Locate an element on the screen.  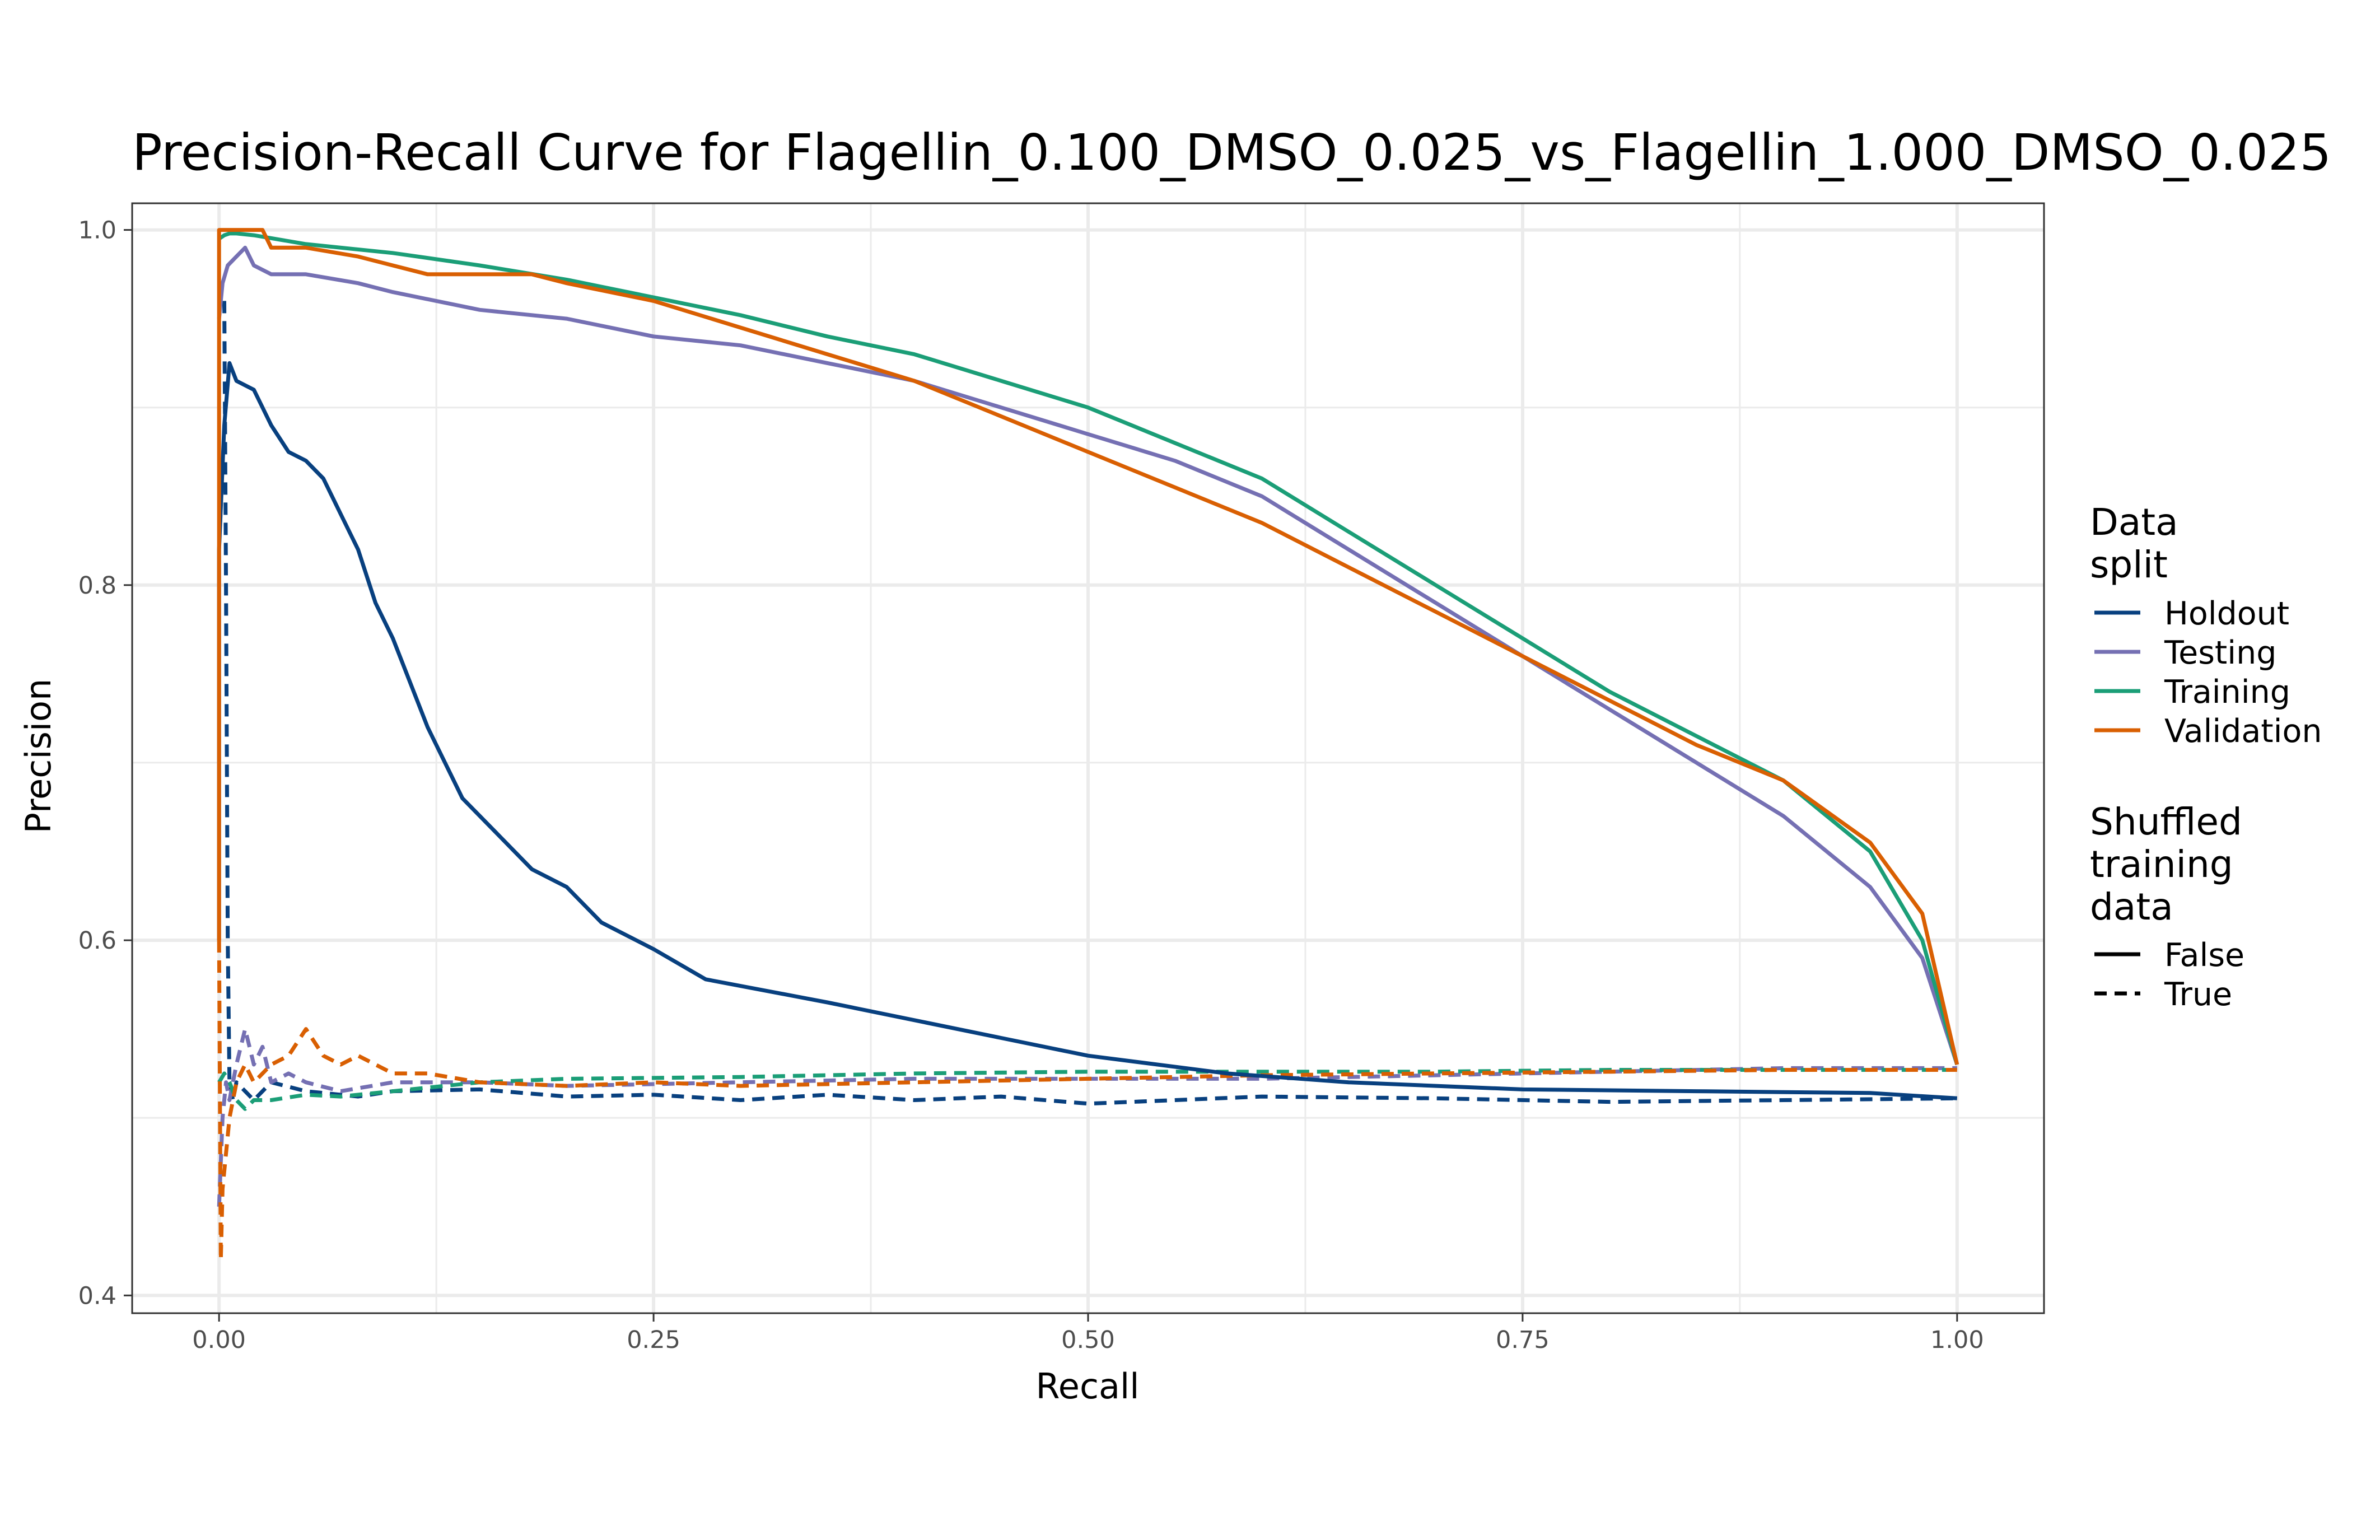
legend-label-testing: Testing is located at coordinates (2220, 653).